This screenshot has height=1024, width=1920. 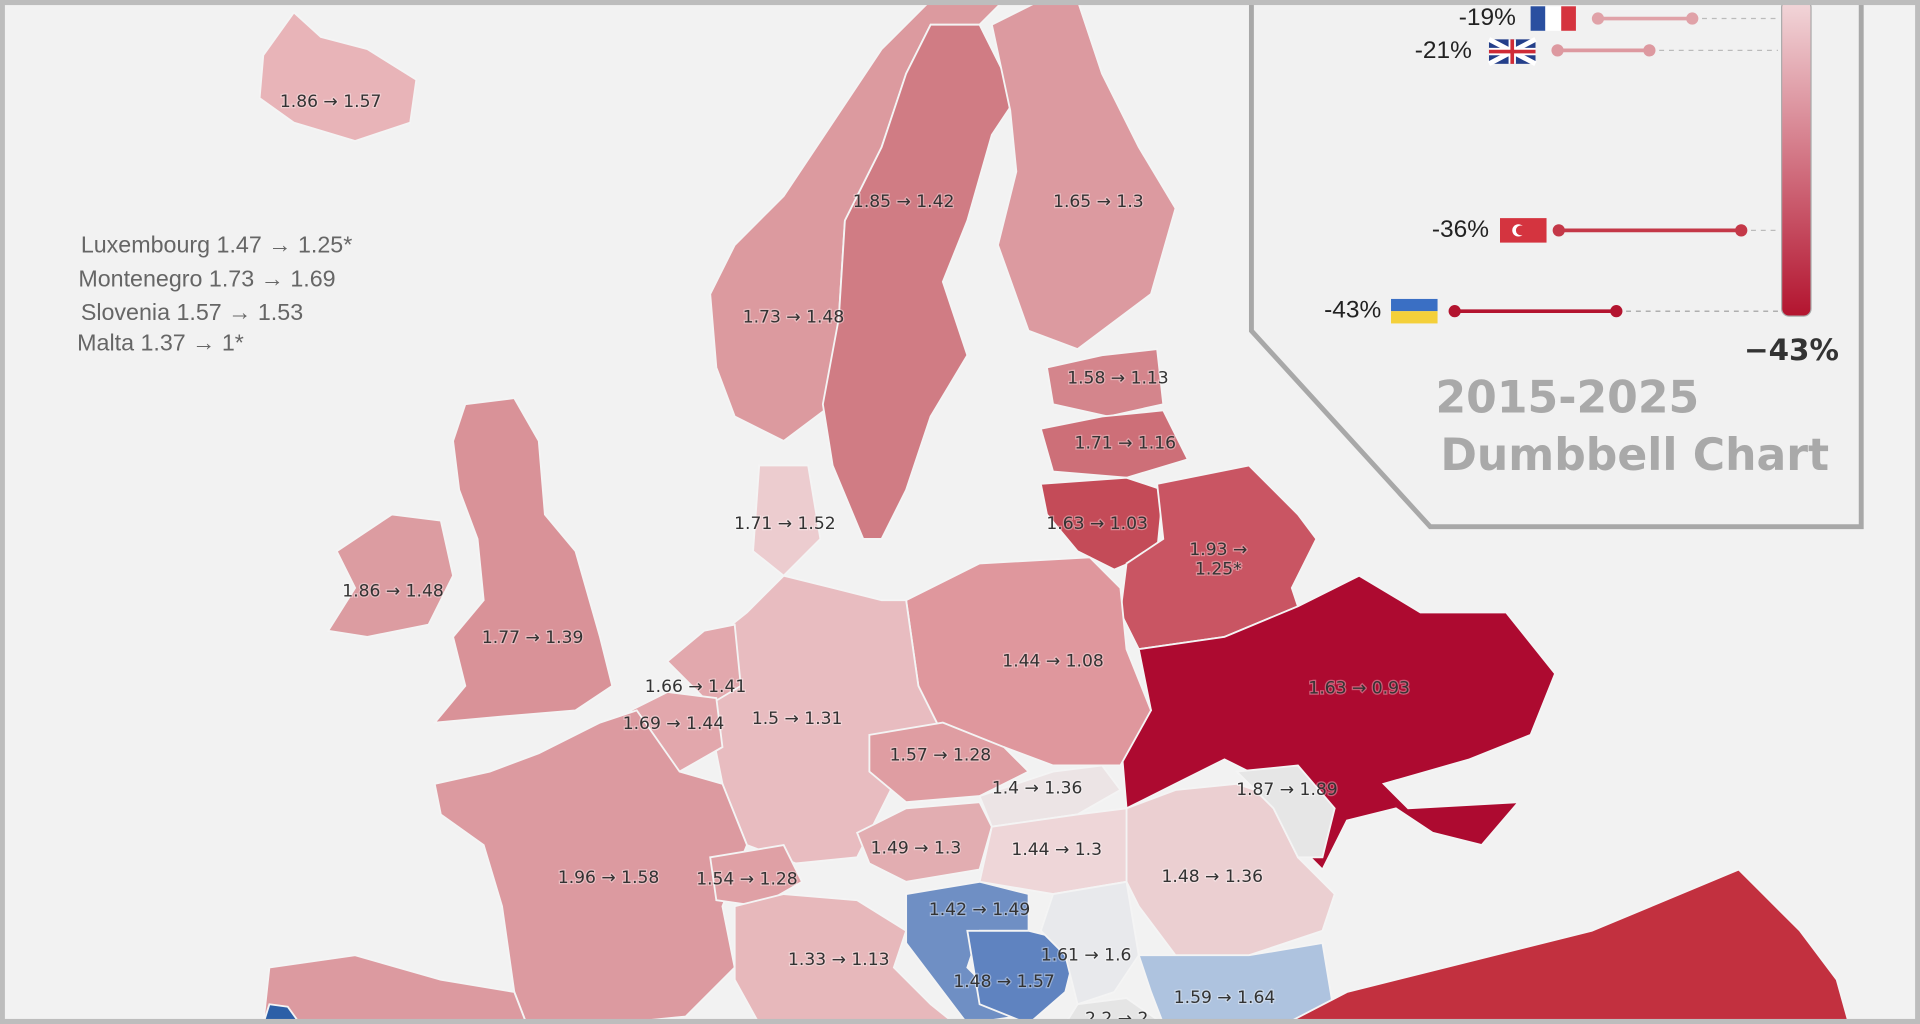 What do you see at coordinates (797, 719) in the screenshot?
I see `region-label: 1.5 → 1.31` at bounding box center [797, 719].